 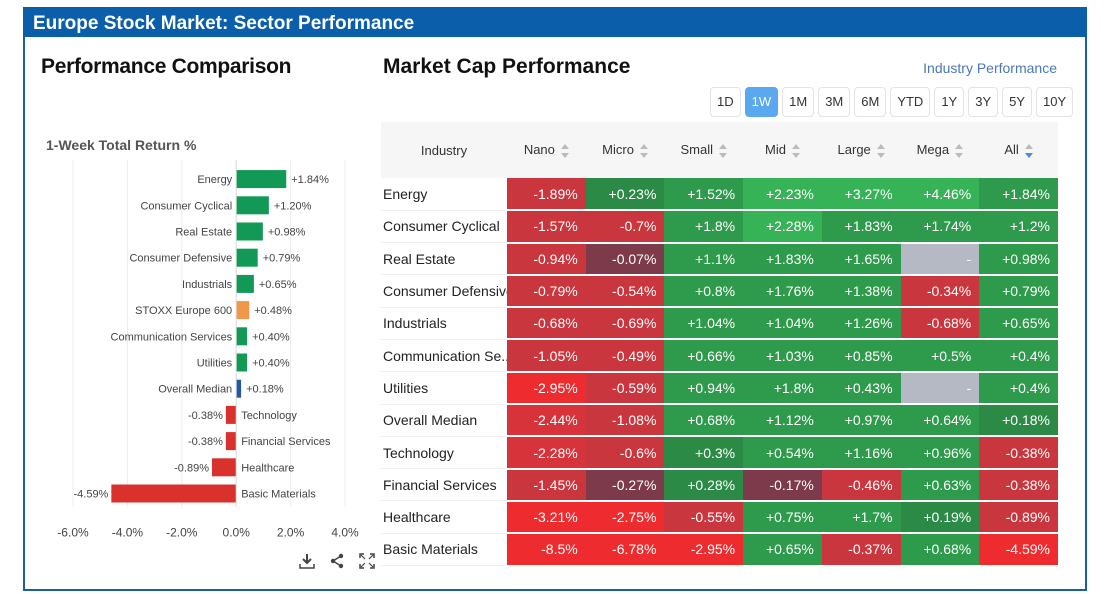 I want to click on cell-mega: +0.5%, so click(x=940, y=356).